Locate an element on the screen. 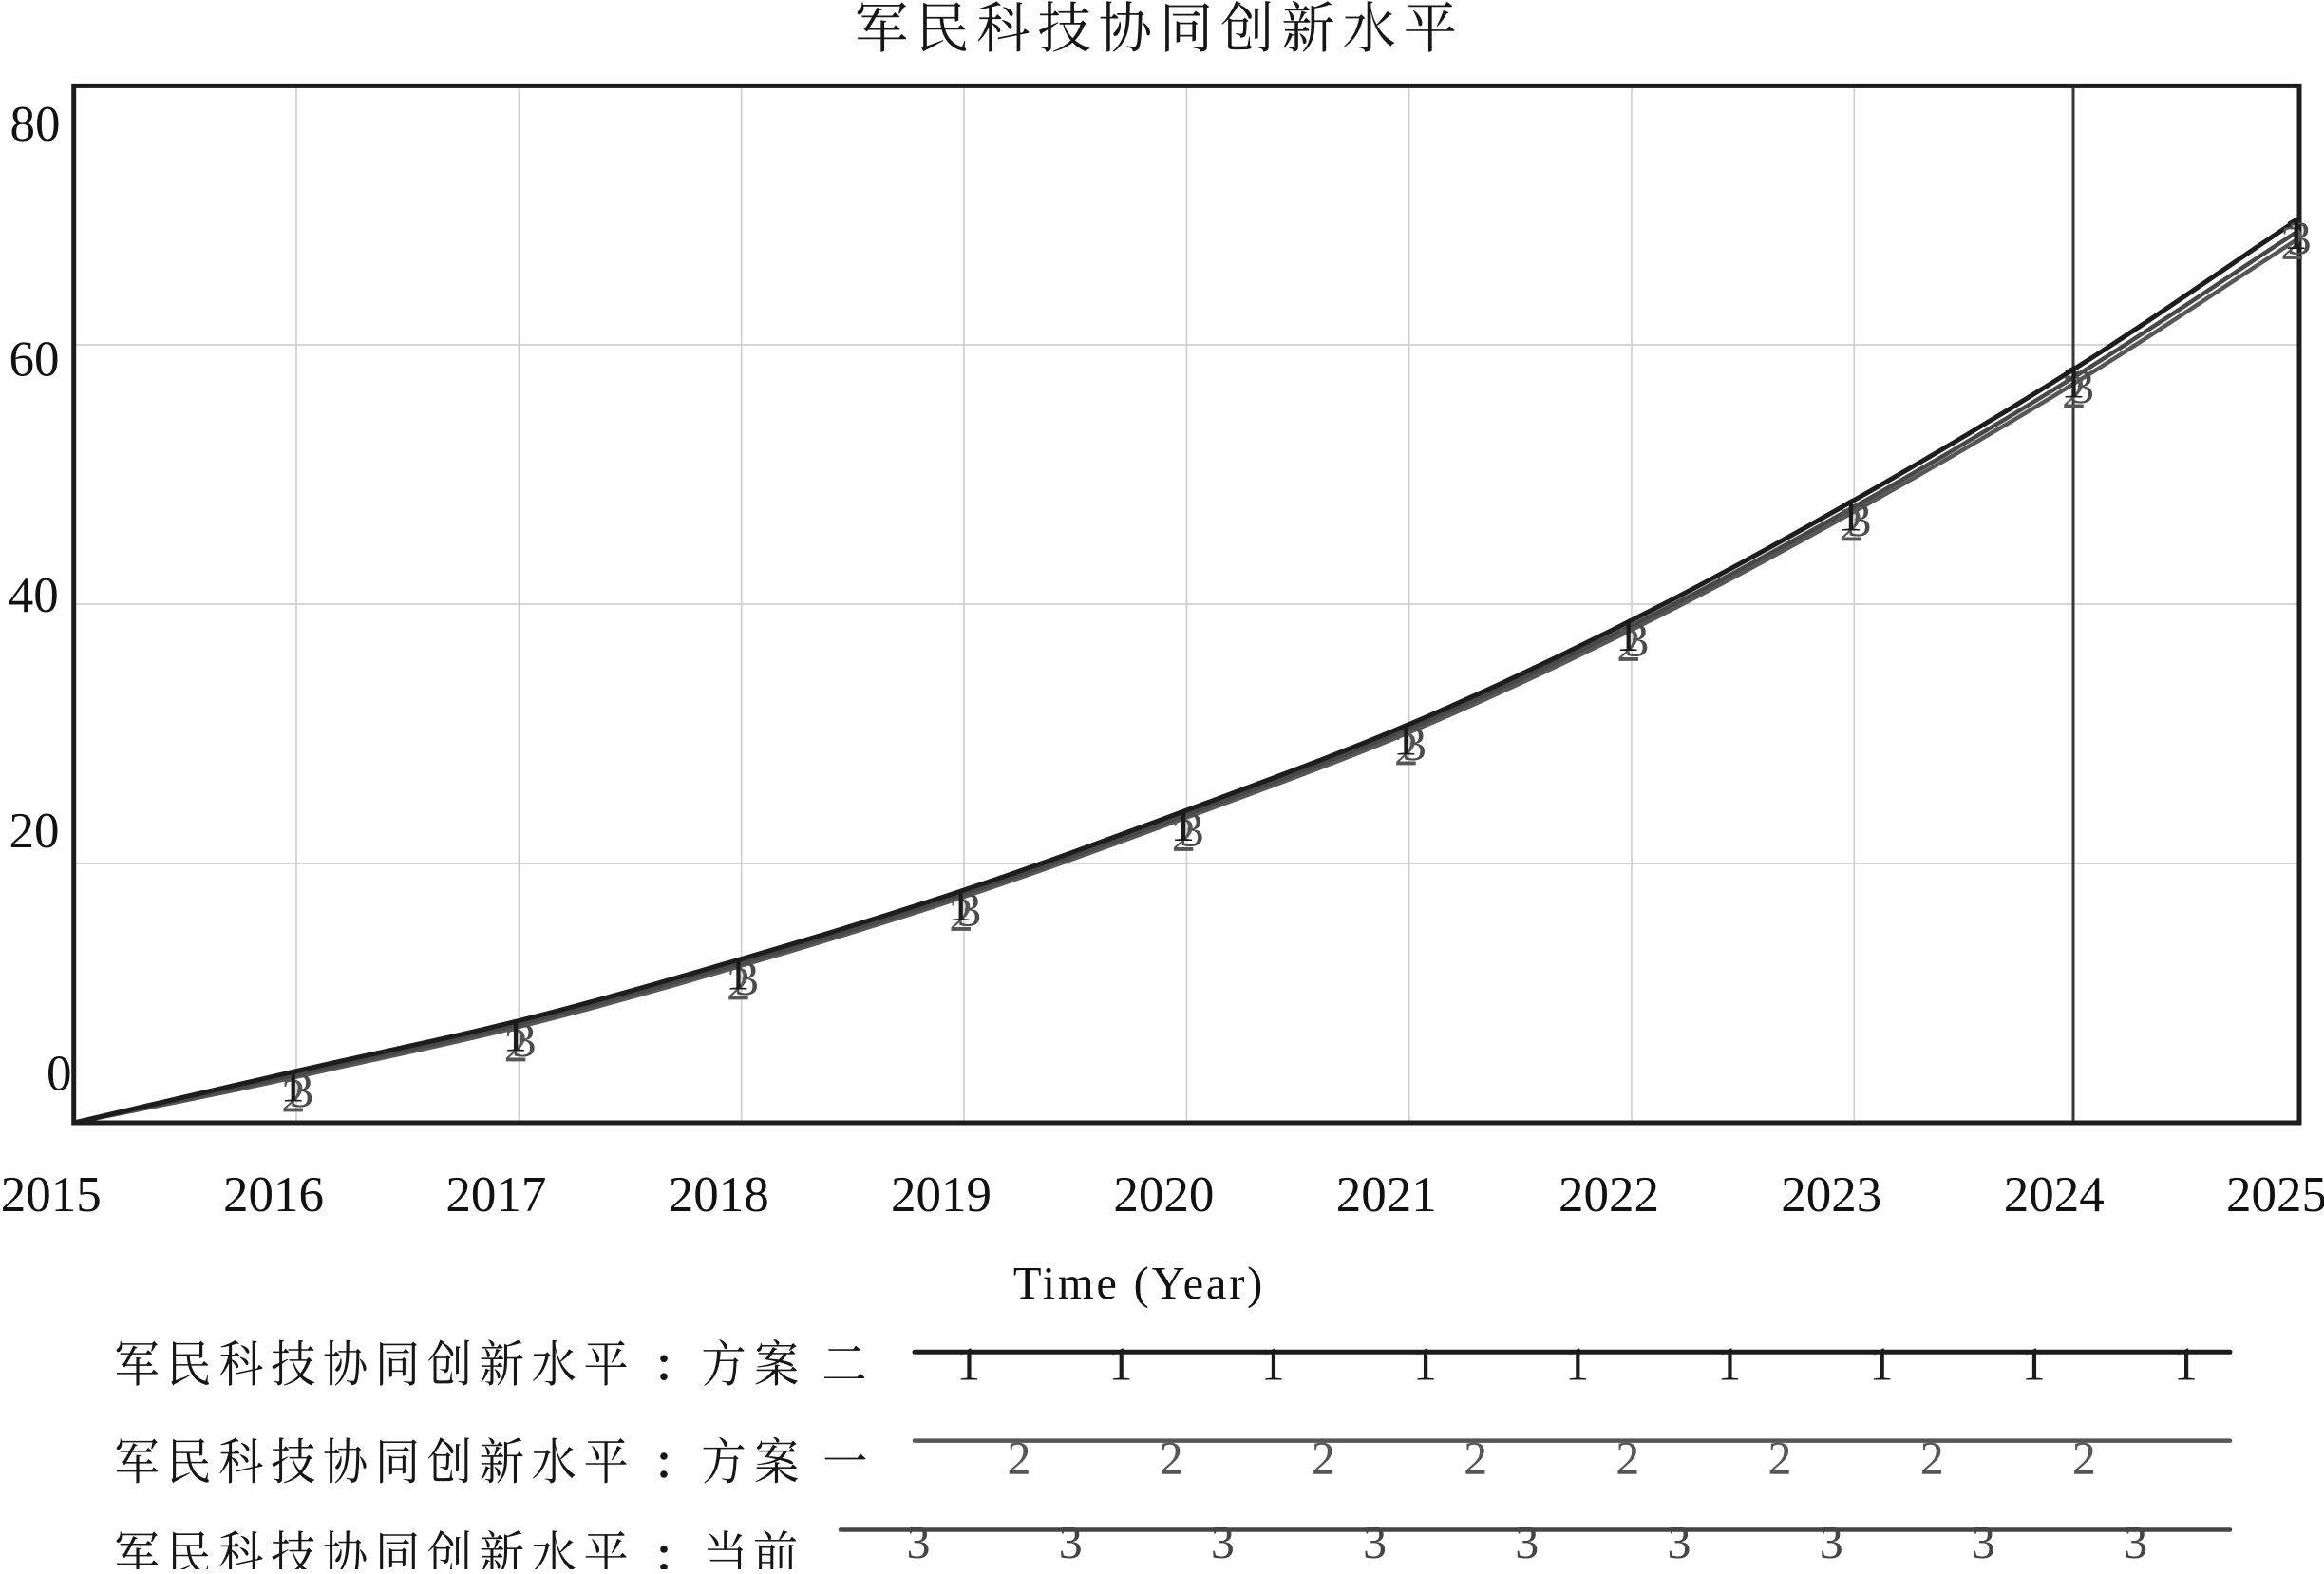 This screenshot has height=1574, width=2324. svg-text: 2015 is located at coordinates (51, 1195).